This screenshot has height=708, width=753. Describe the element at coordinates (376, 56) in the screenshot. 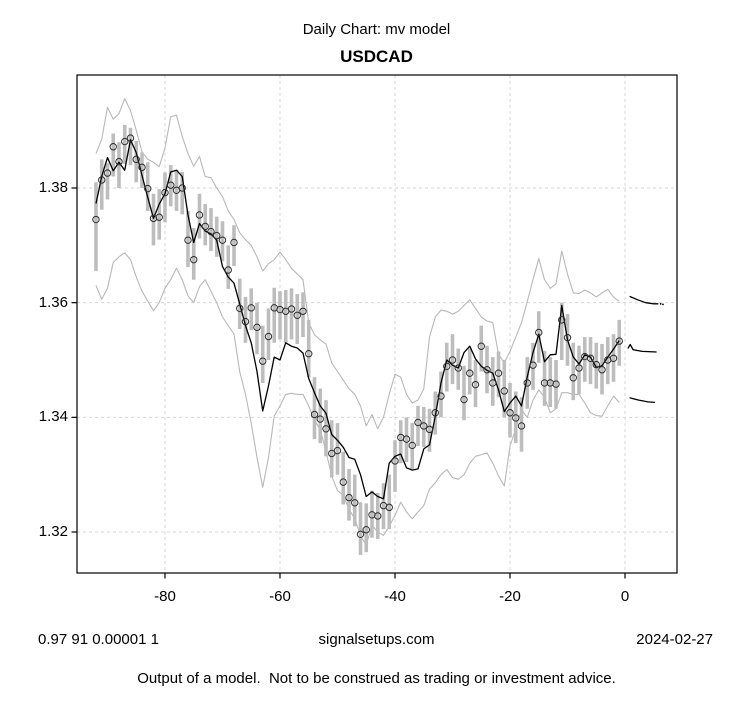

I see `symbol-title: USDCAD` at that location.